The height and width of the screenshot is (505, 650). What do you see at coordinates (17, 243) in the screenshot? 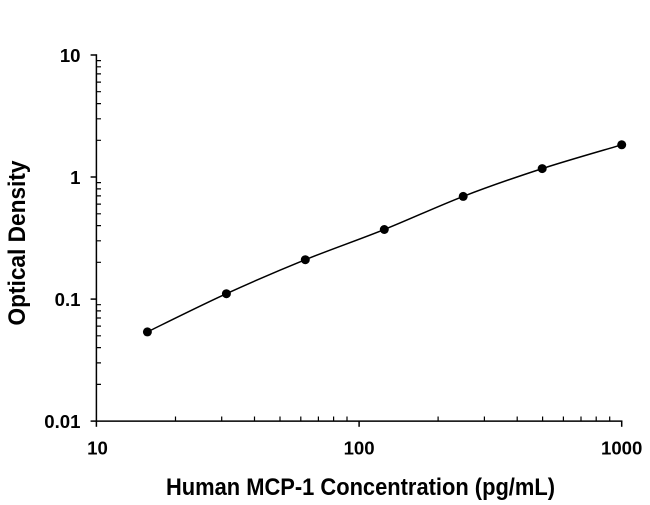
I see `svg-text: Optical Density` at bounding box center [17, 243].